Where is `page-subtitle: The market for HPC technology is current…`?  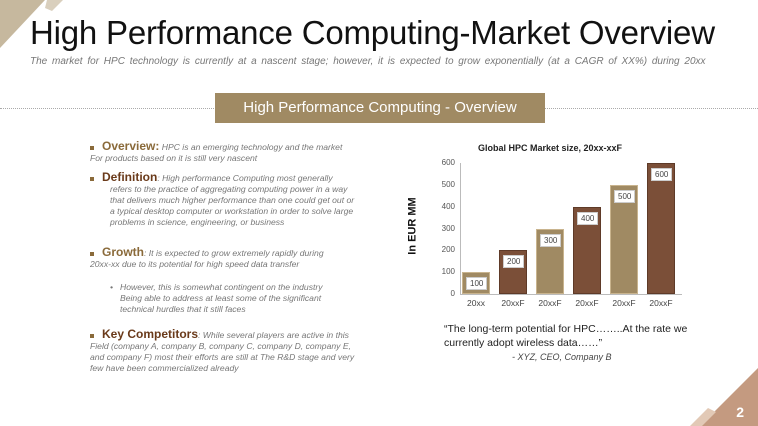
page-subtitle: The market for HPC technology is current… is located at coordinates (368, 61).